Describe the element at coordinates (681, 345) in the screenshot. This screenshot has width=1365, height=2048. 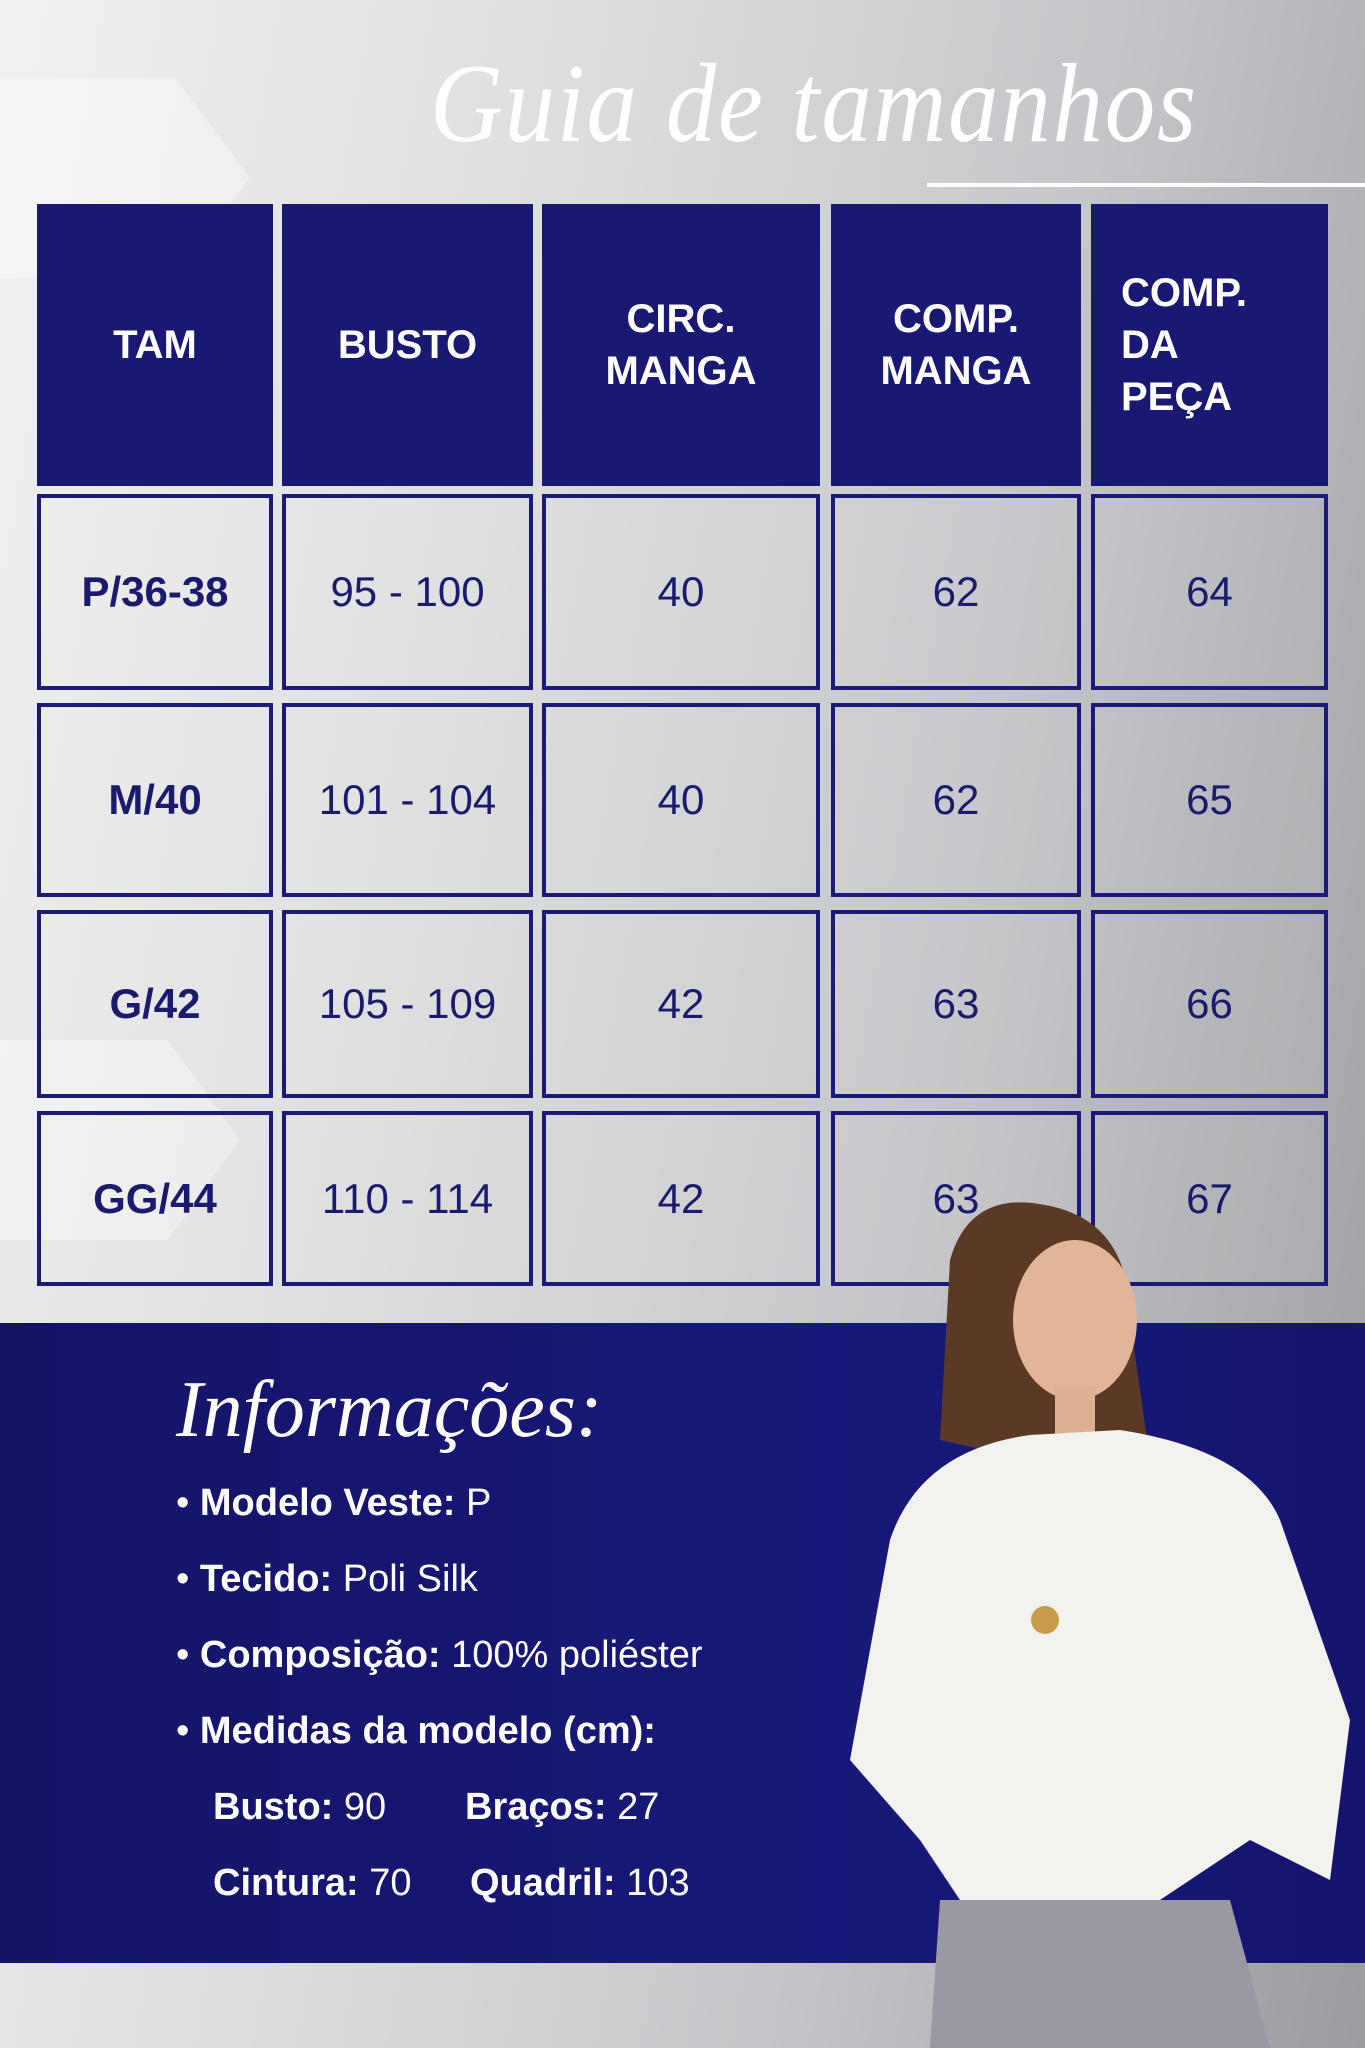
I see `column-header-circ-manga: CIRC. MANGA` at that location.